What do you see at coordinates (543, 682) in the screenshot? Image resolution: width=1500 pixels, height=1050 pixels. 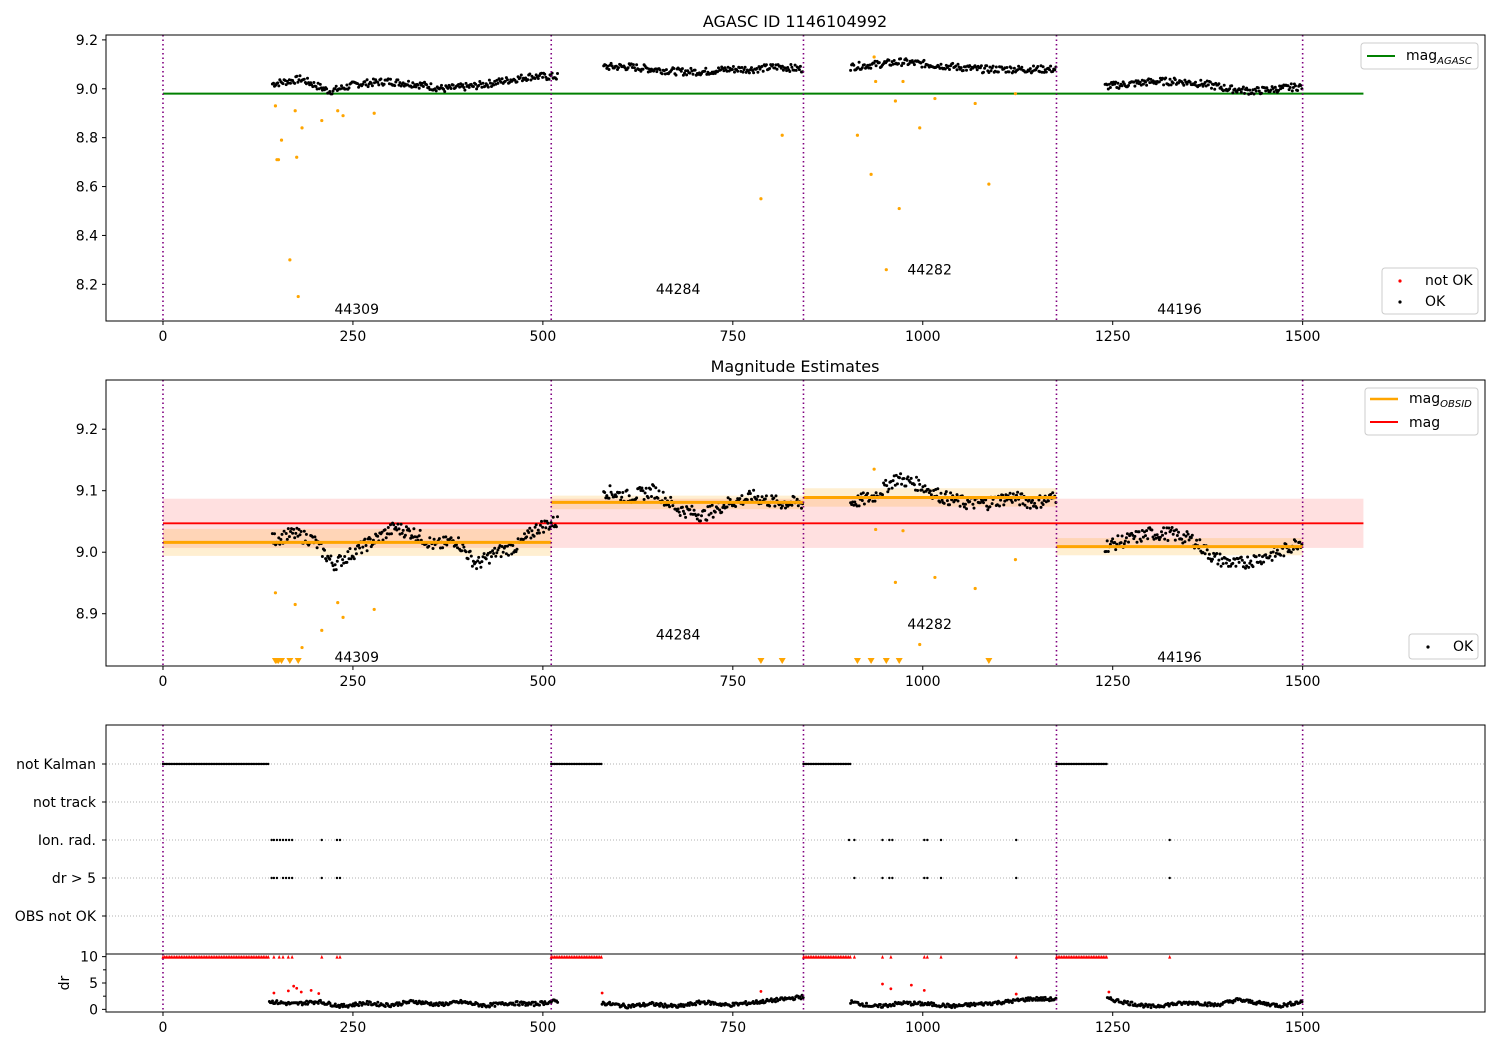 I see `x-tick-label: 500` at bounding box center [543, 682].